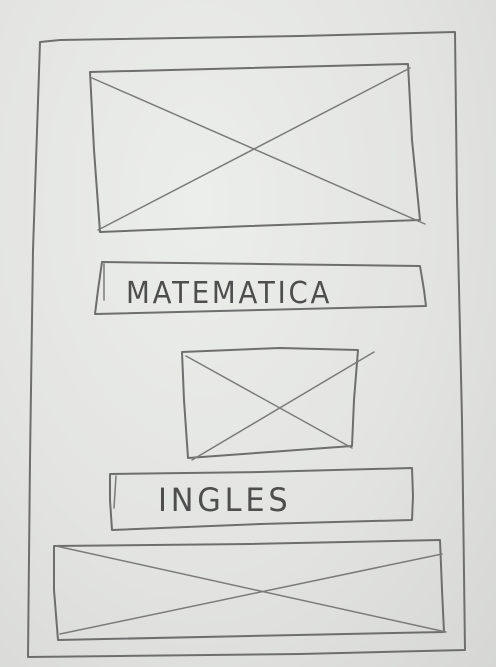  What do you see at coordinates (225, 500) in the screenshot?
I see `ingles-button-label: INGLES` at bounding box center [225, 500].